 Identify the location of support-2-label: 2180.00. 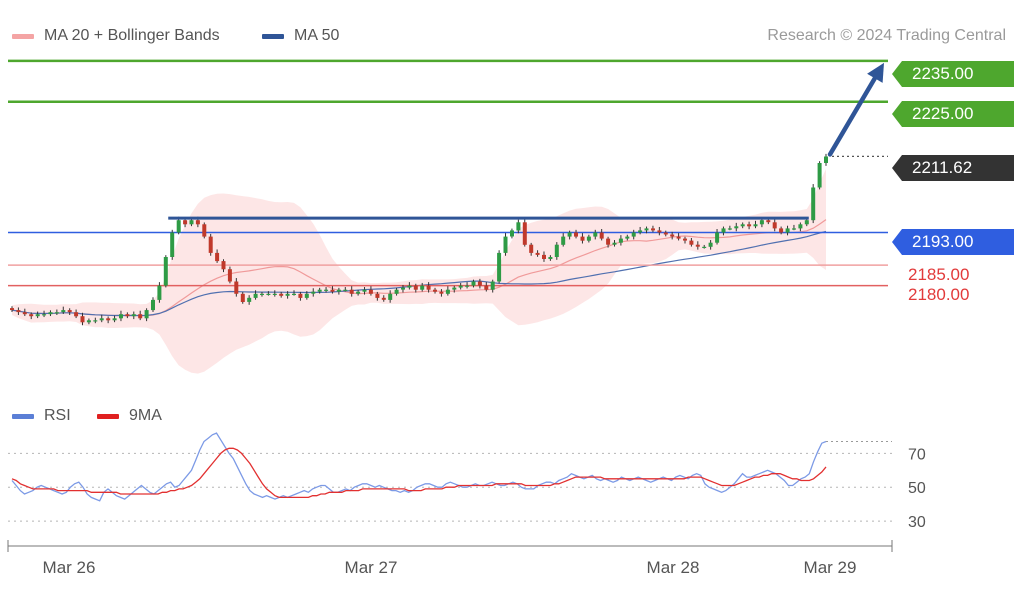
(939, 294).